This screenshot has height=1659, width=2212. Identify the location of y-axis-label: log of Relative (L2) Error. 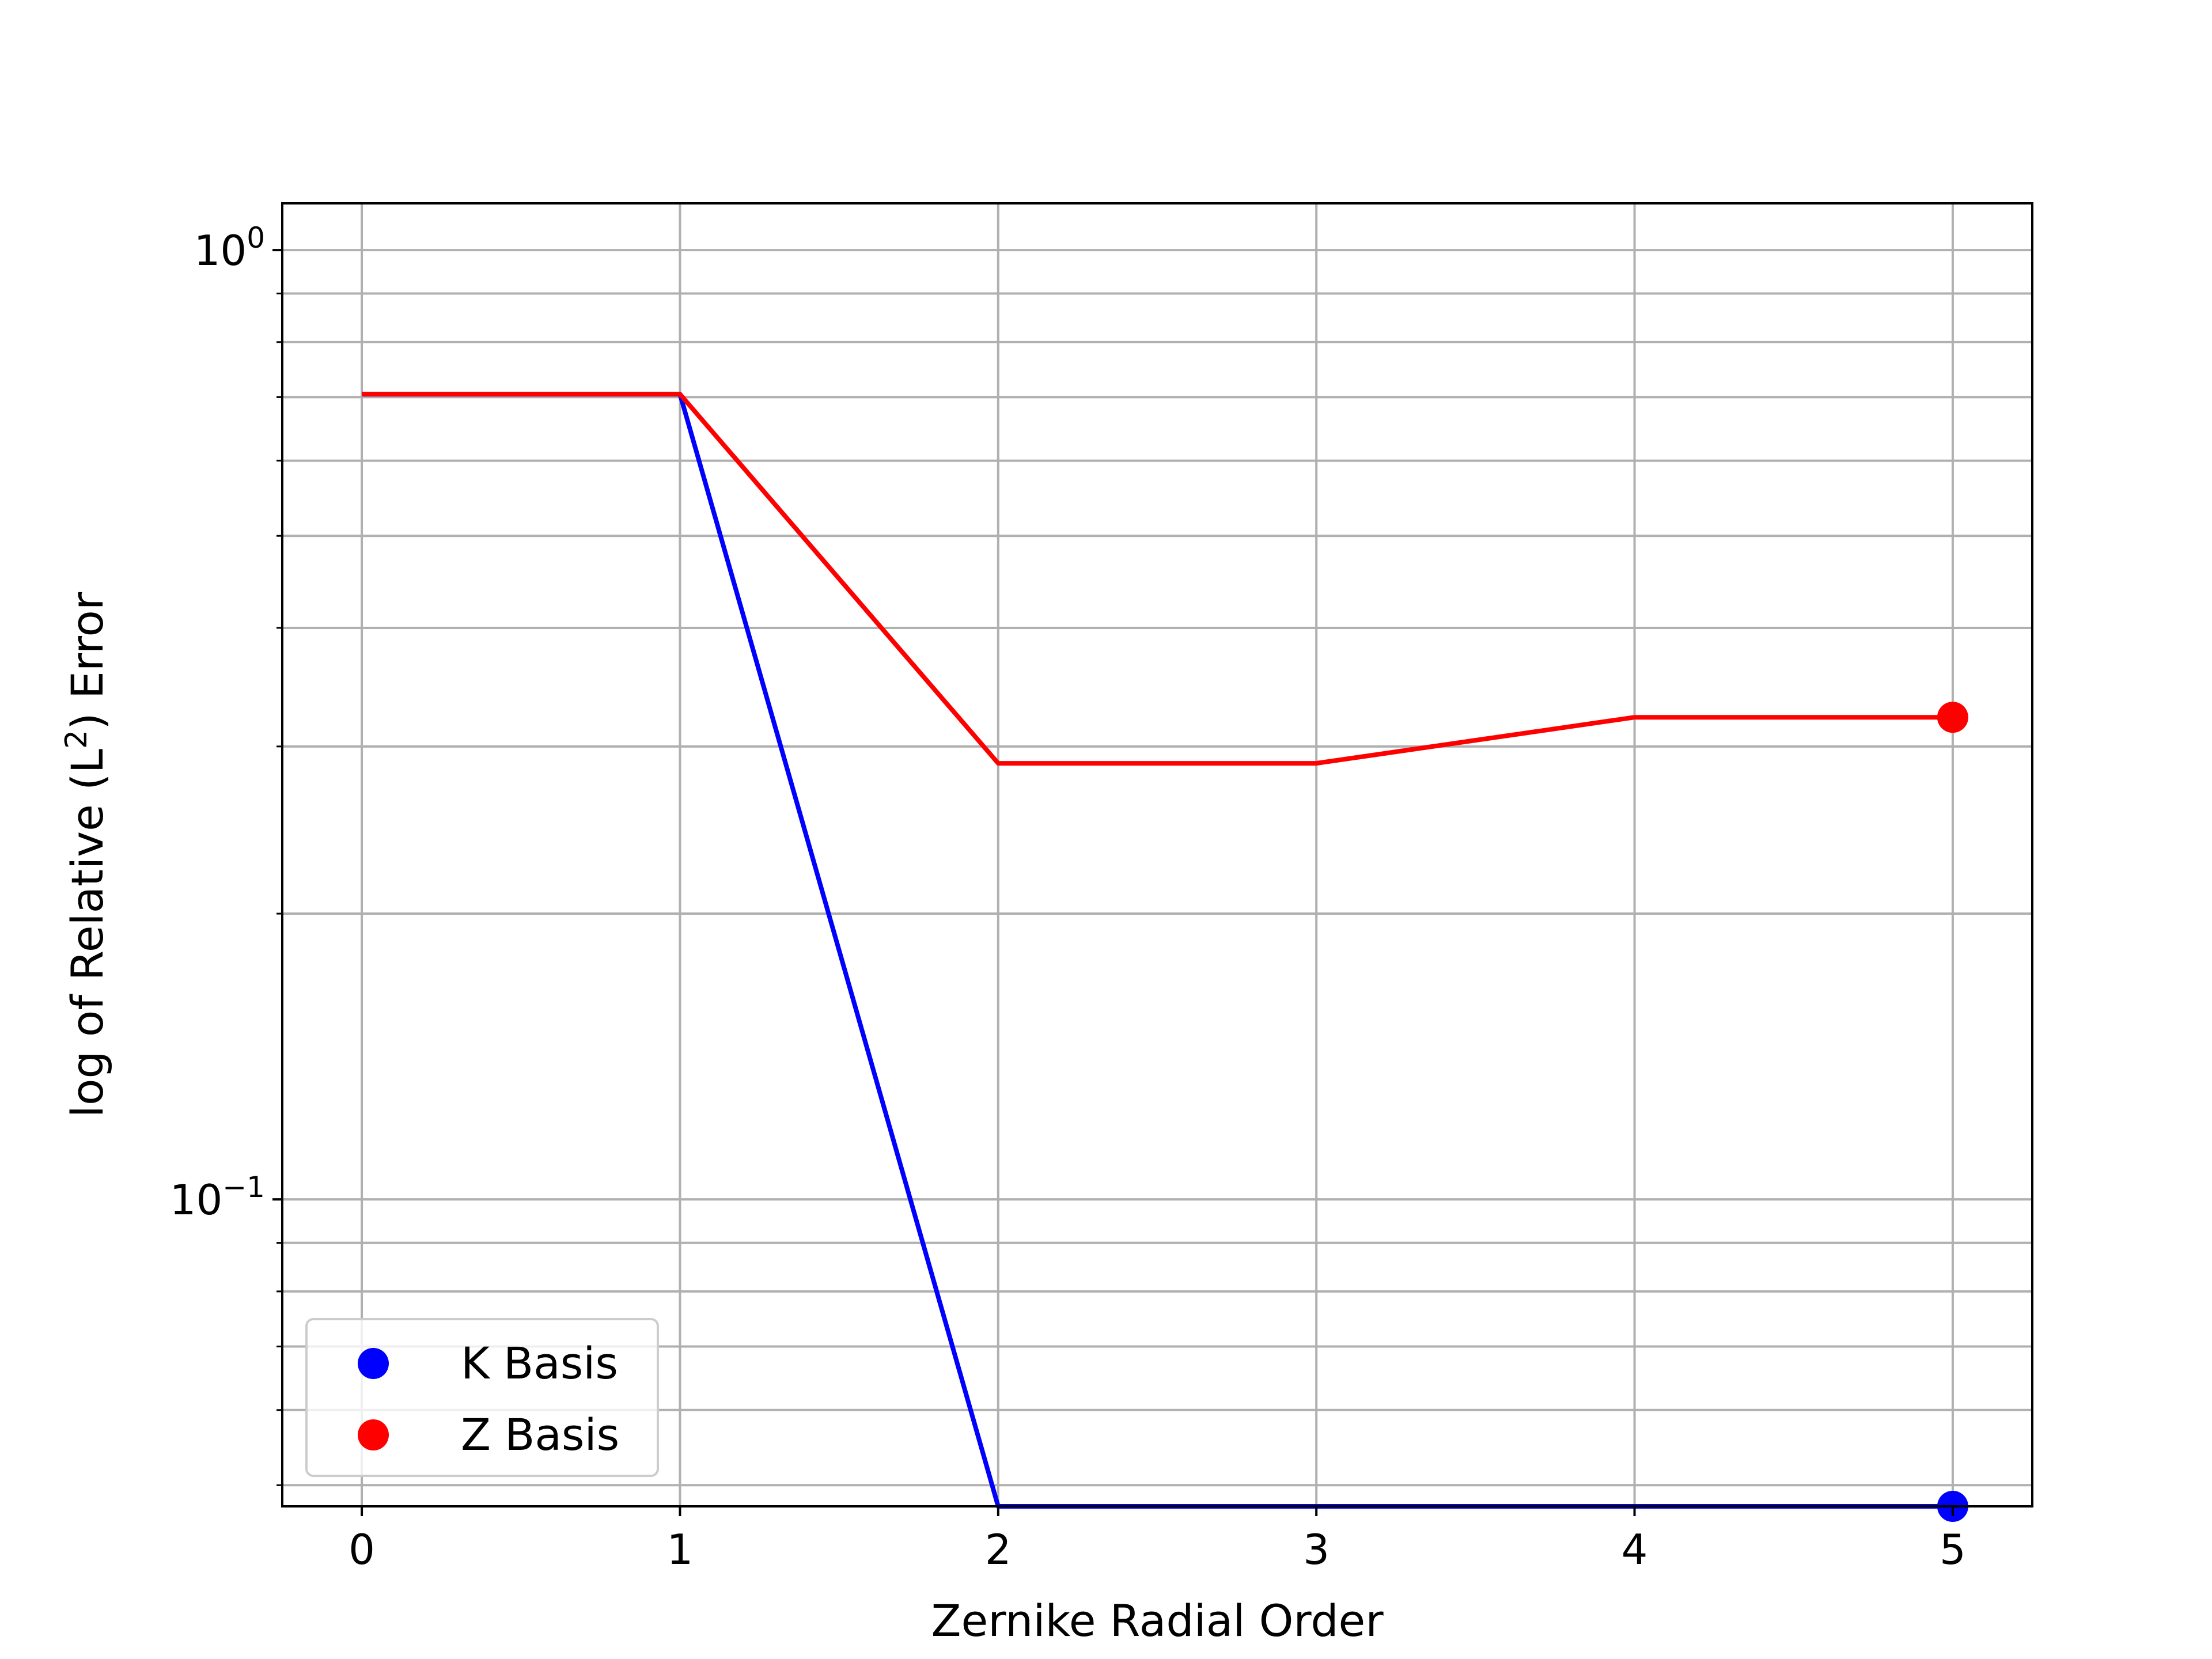
(86, 855).